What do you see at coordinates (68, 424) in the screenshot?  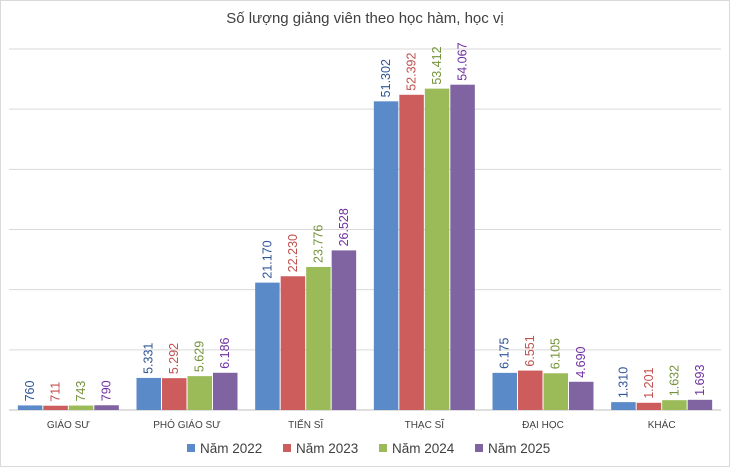 I see `category-label: GIÁO SƯ` at bounding box center [68, 424].